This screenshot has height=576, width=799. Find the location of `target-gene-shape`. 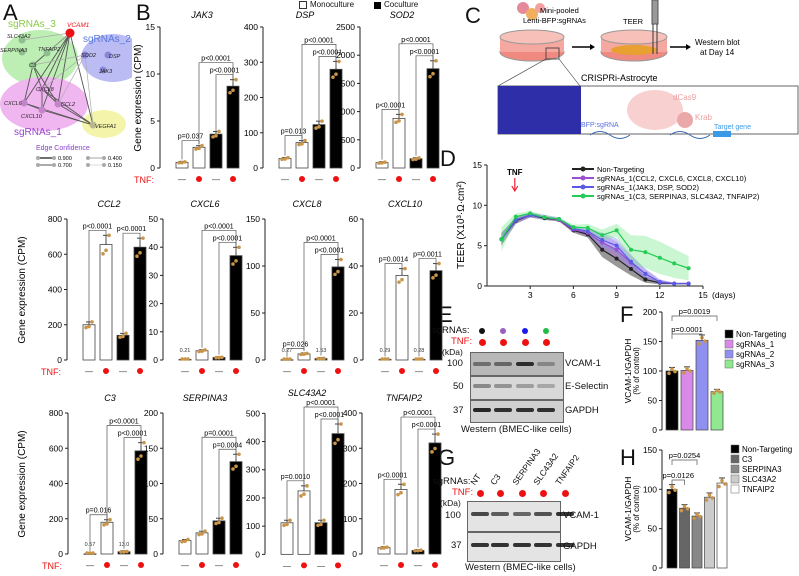

target-gene-shape is located at coordinates (722, 134).